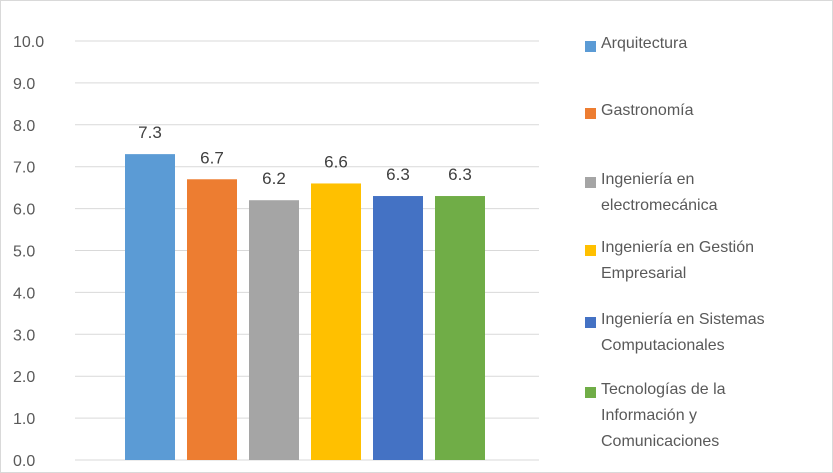 The image size is (833, 473). What do you see at coordinates (648, 179) in the screenshot?
I see `legend-label-line: Ingeniería en` at bounding box center [648, 179].